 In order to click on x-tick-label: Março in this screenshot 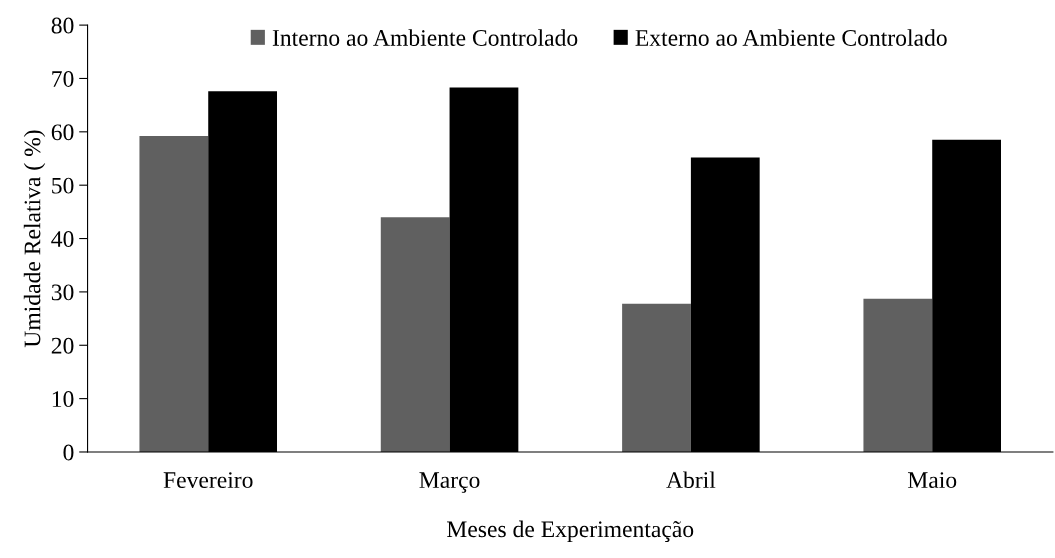, I will do `click(449, 482)`.